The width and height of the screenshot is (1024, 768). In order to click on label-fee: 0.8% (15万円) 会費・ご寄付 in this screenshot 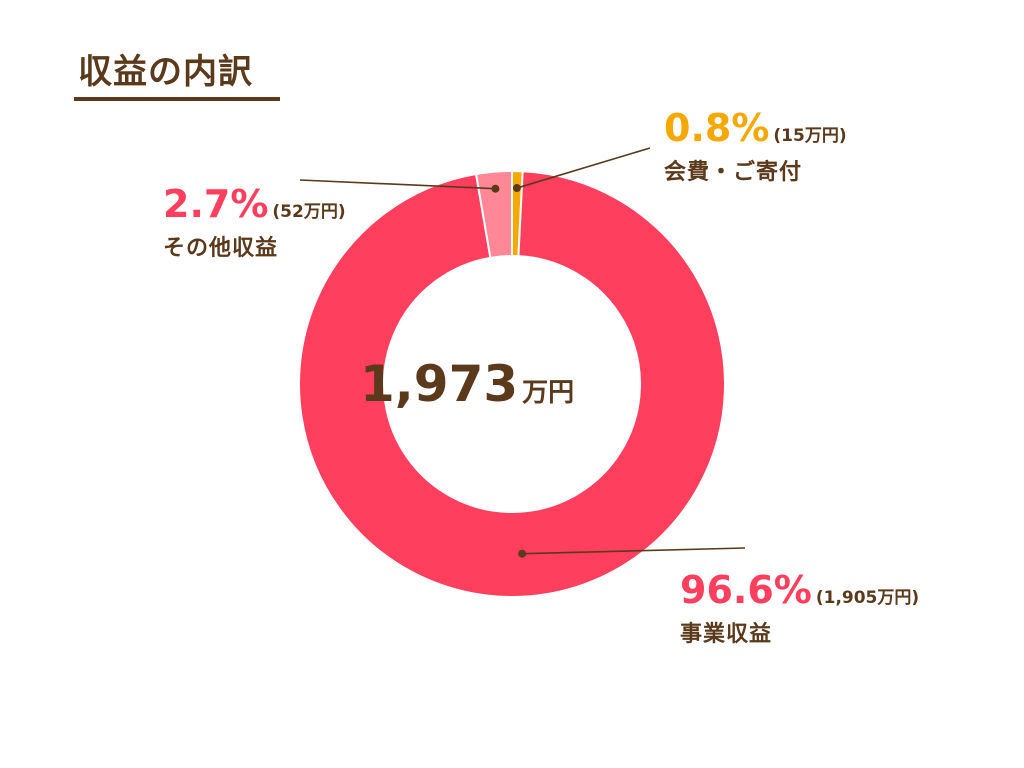, I will do `click(755, 146)`.